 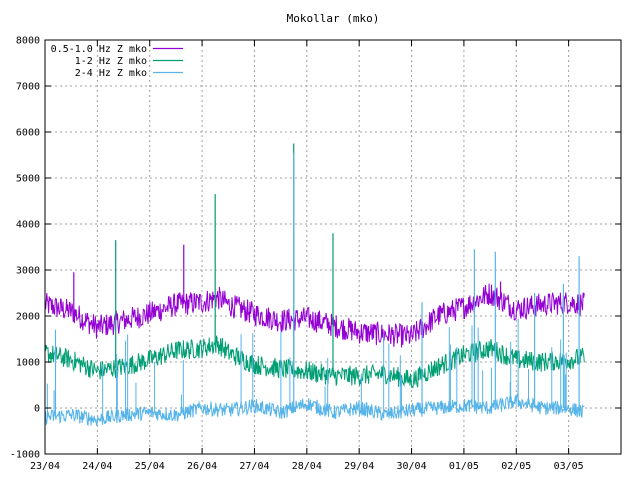 I want to click on y-tick-label: 4000, so click(x=28, y=225).